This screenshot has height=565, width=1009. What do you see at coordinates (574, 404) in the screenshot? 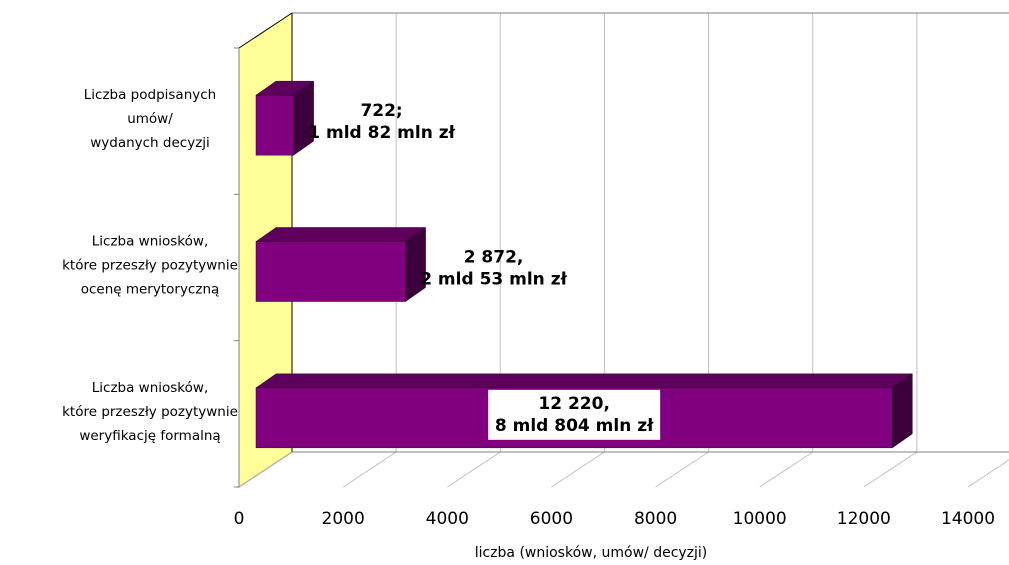
I see `data-label-line: 12 220,` at bounding box center [574, 404].